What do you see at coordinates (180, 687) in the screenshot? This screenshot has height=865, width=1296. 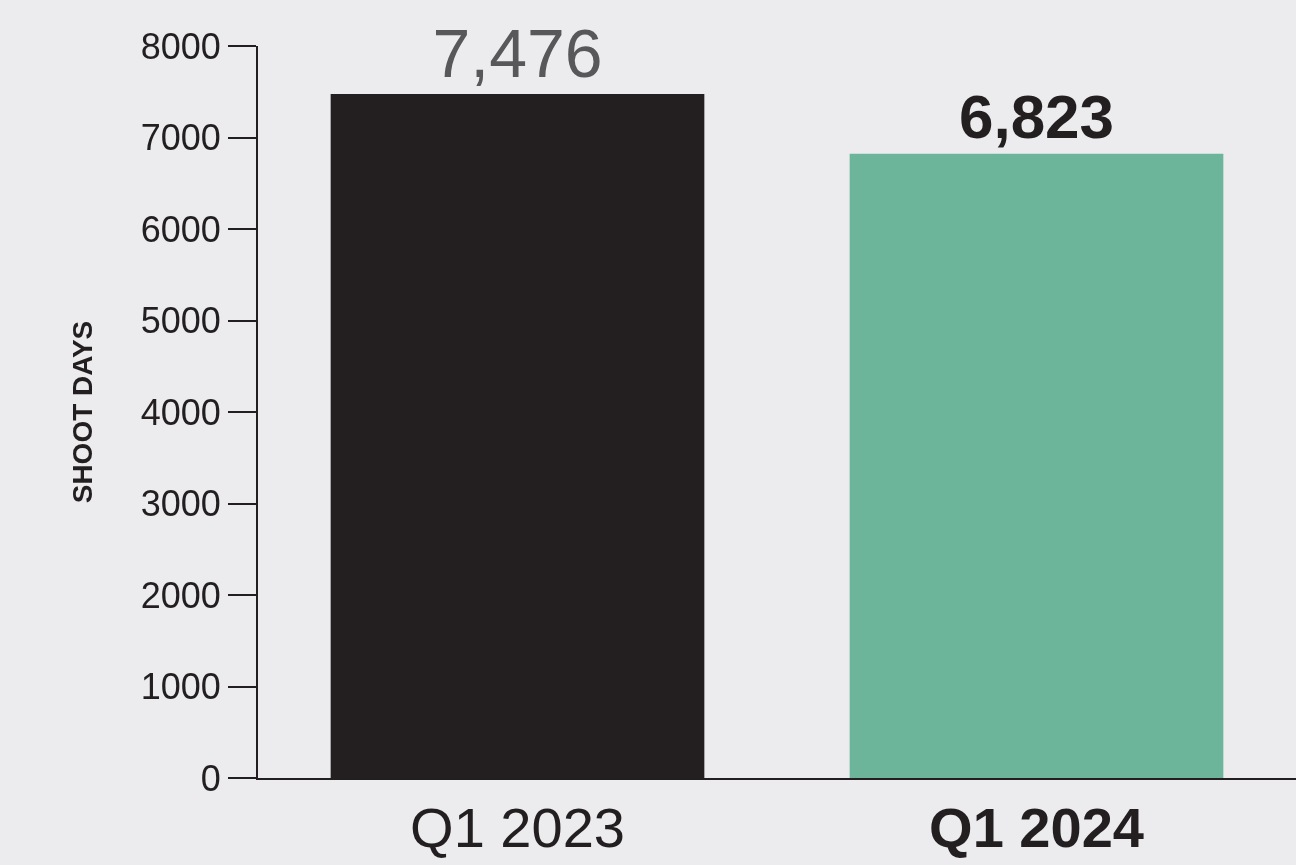 I see `y-tick-label: 1000` at bounding box center [180, 687].